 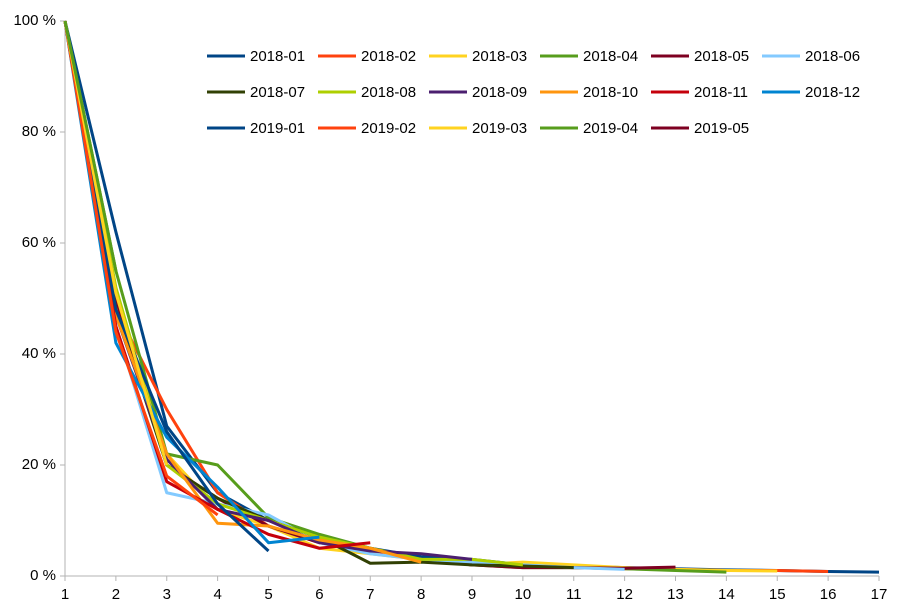 I want to click on x-tick-label: 6, so click(x=319, y=594).